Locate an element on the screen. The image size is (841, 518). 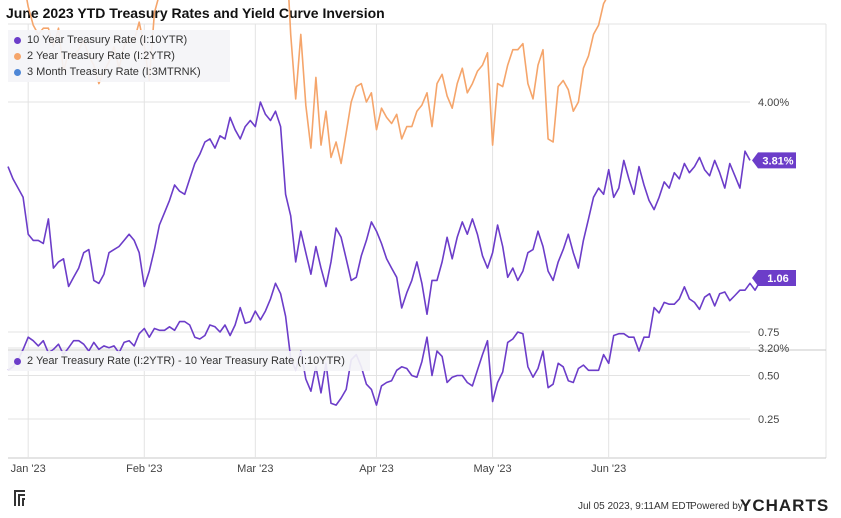
legend-item-2-year: 2 Year Treasury Rate (I:2YTR) is located at coordinates (119, 56).